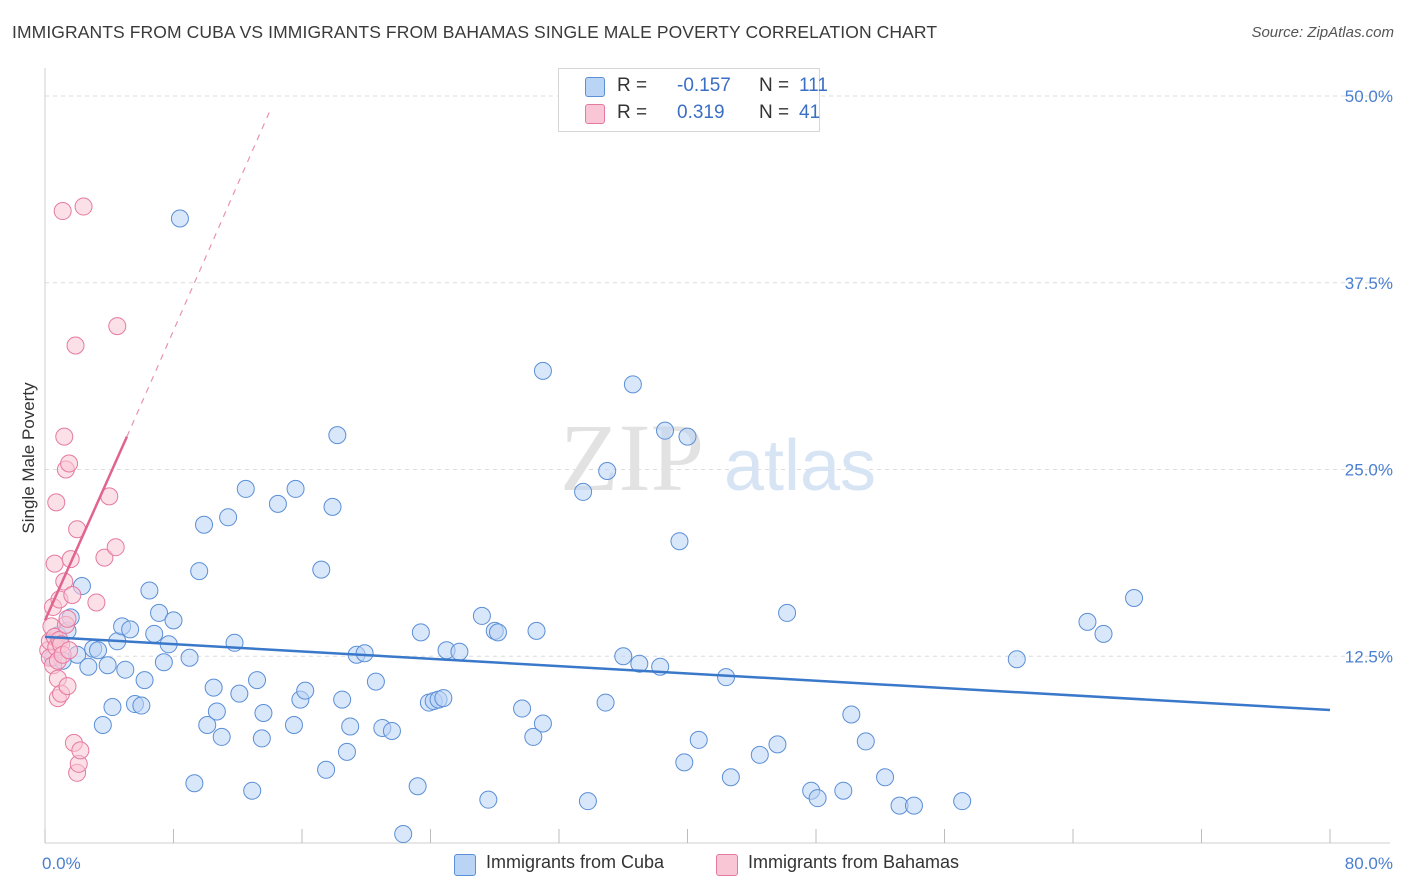  I want to click on legend-bahamas-r-label: R =, so click(632, 112).